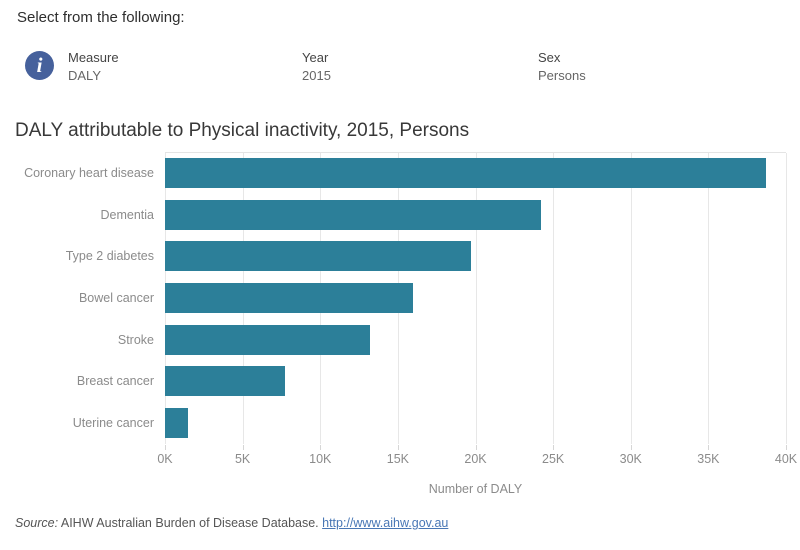 This screenshot has height=550, width=800. I want to click on bar-bowel-cancer, so click(289, 297).